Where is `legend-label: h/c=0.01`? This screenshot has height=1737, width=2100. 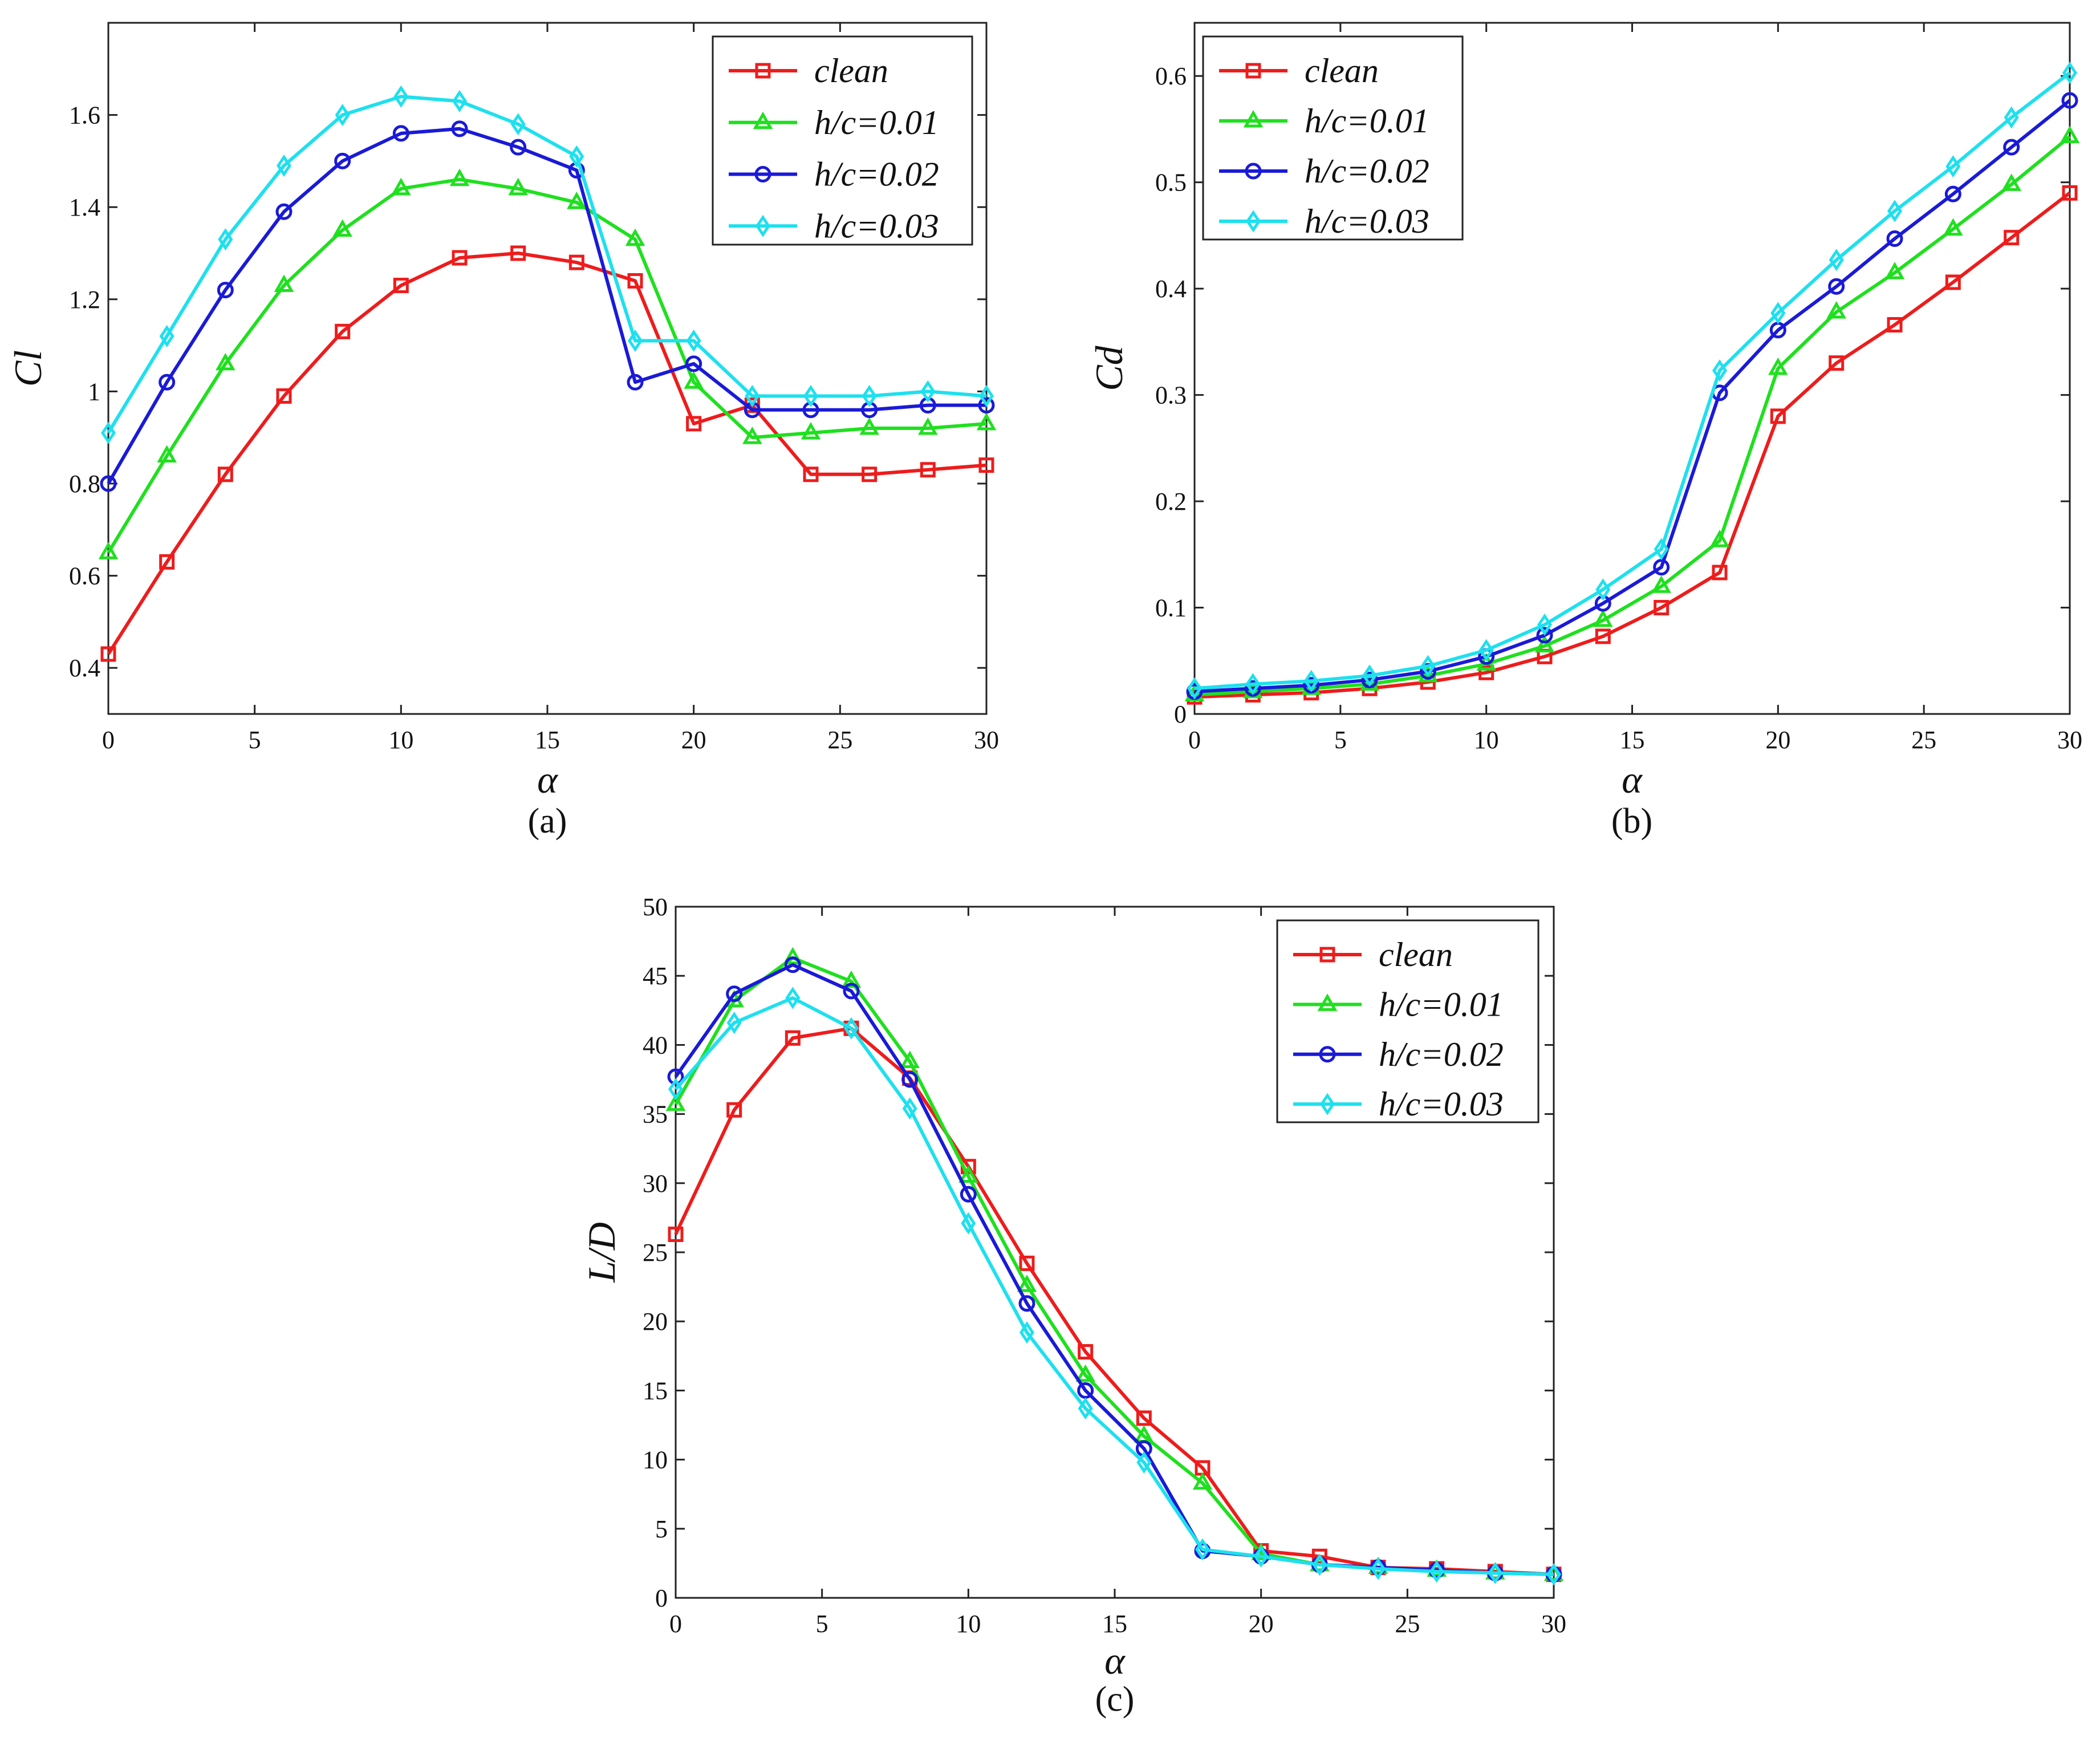
legend-label: h/c=0.01 is located at coordinates (876, 122).